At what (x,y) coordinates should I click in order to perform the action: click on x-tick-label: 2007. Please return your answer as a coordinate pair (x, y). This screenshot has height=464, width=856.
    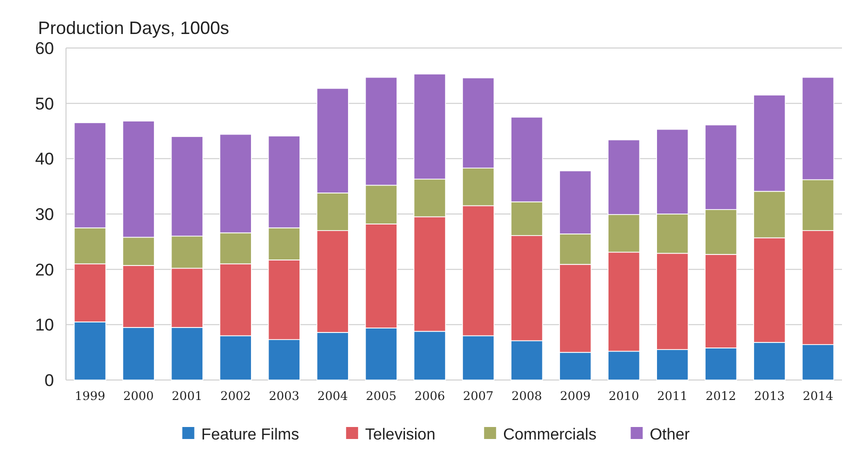
    Looking at the image, I should click on (478, 396).